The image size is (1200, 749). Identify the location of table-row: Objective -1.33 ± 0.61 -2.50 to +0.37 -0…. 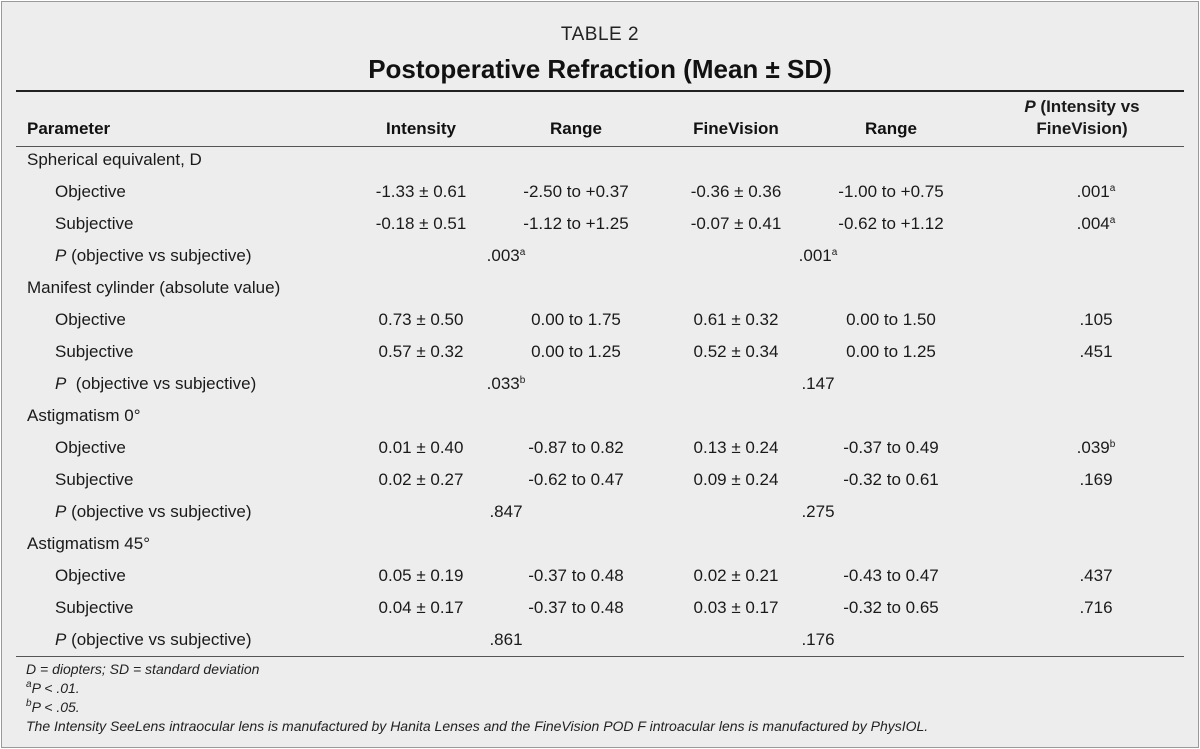
(600, 192).